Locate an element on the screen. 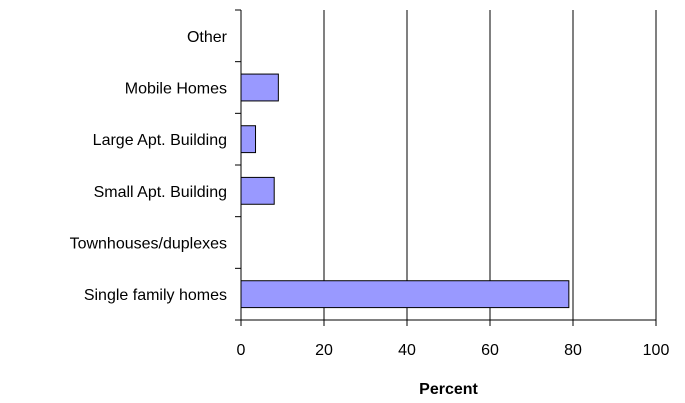 The height and width of the screenshot is (403, 685). y-tick-label: Townhouses/duplexes is located at coordinates (148, 244).